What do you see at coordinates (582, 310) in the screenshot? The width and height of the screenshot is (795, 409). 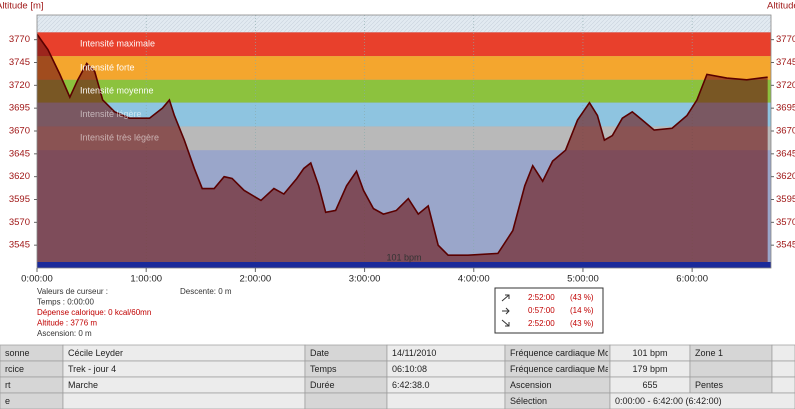 I see `slope-share: (14 %)` at bounding box center [582, 310].